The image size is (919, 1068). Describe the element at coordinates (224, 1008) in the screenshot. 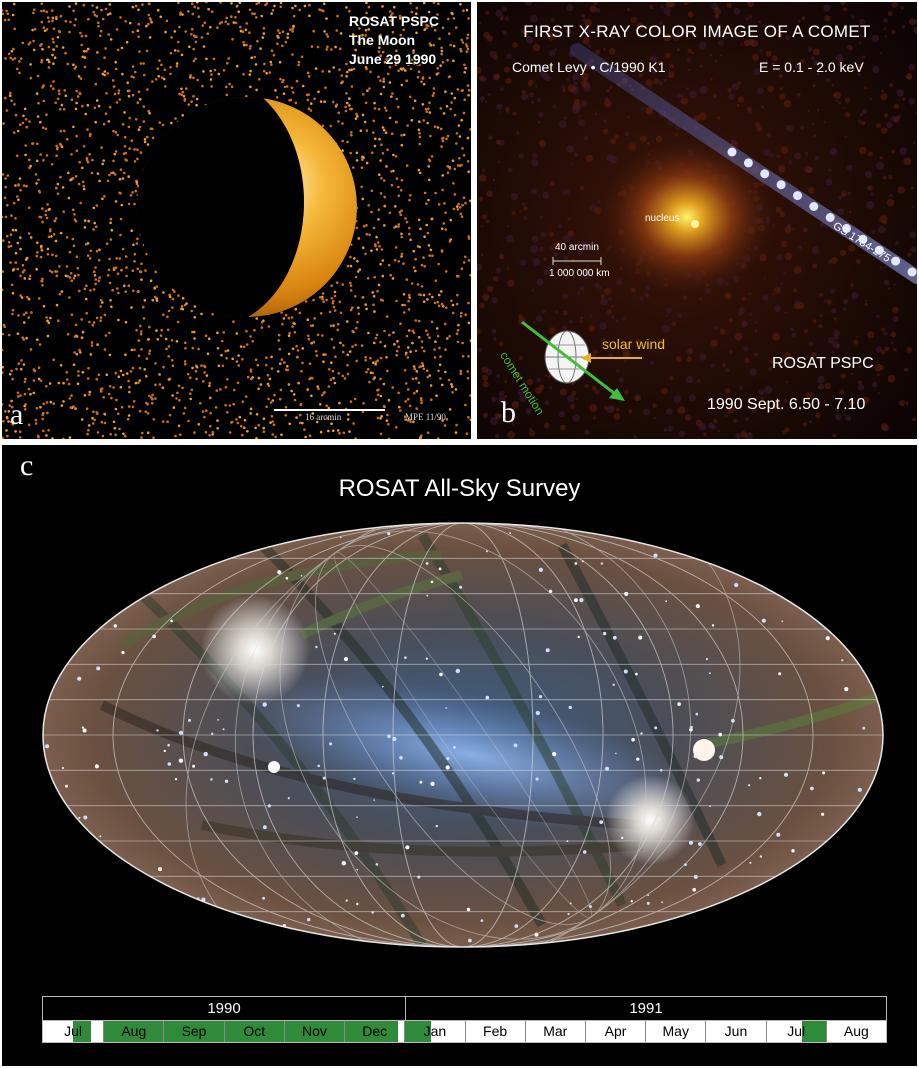

I see `year-label: 1990` at that location.